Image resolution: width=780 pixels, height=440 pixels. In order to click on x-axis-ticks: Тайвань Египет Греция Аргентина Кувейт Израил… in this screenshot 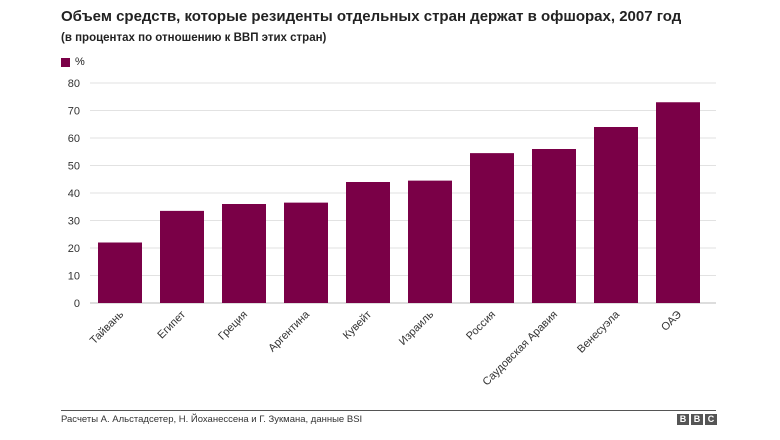, I will do `click(386, 348)`.